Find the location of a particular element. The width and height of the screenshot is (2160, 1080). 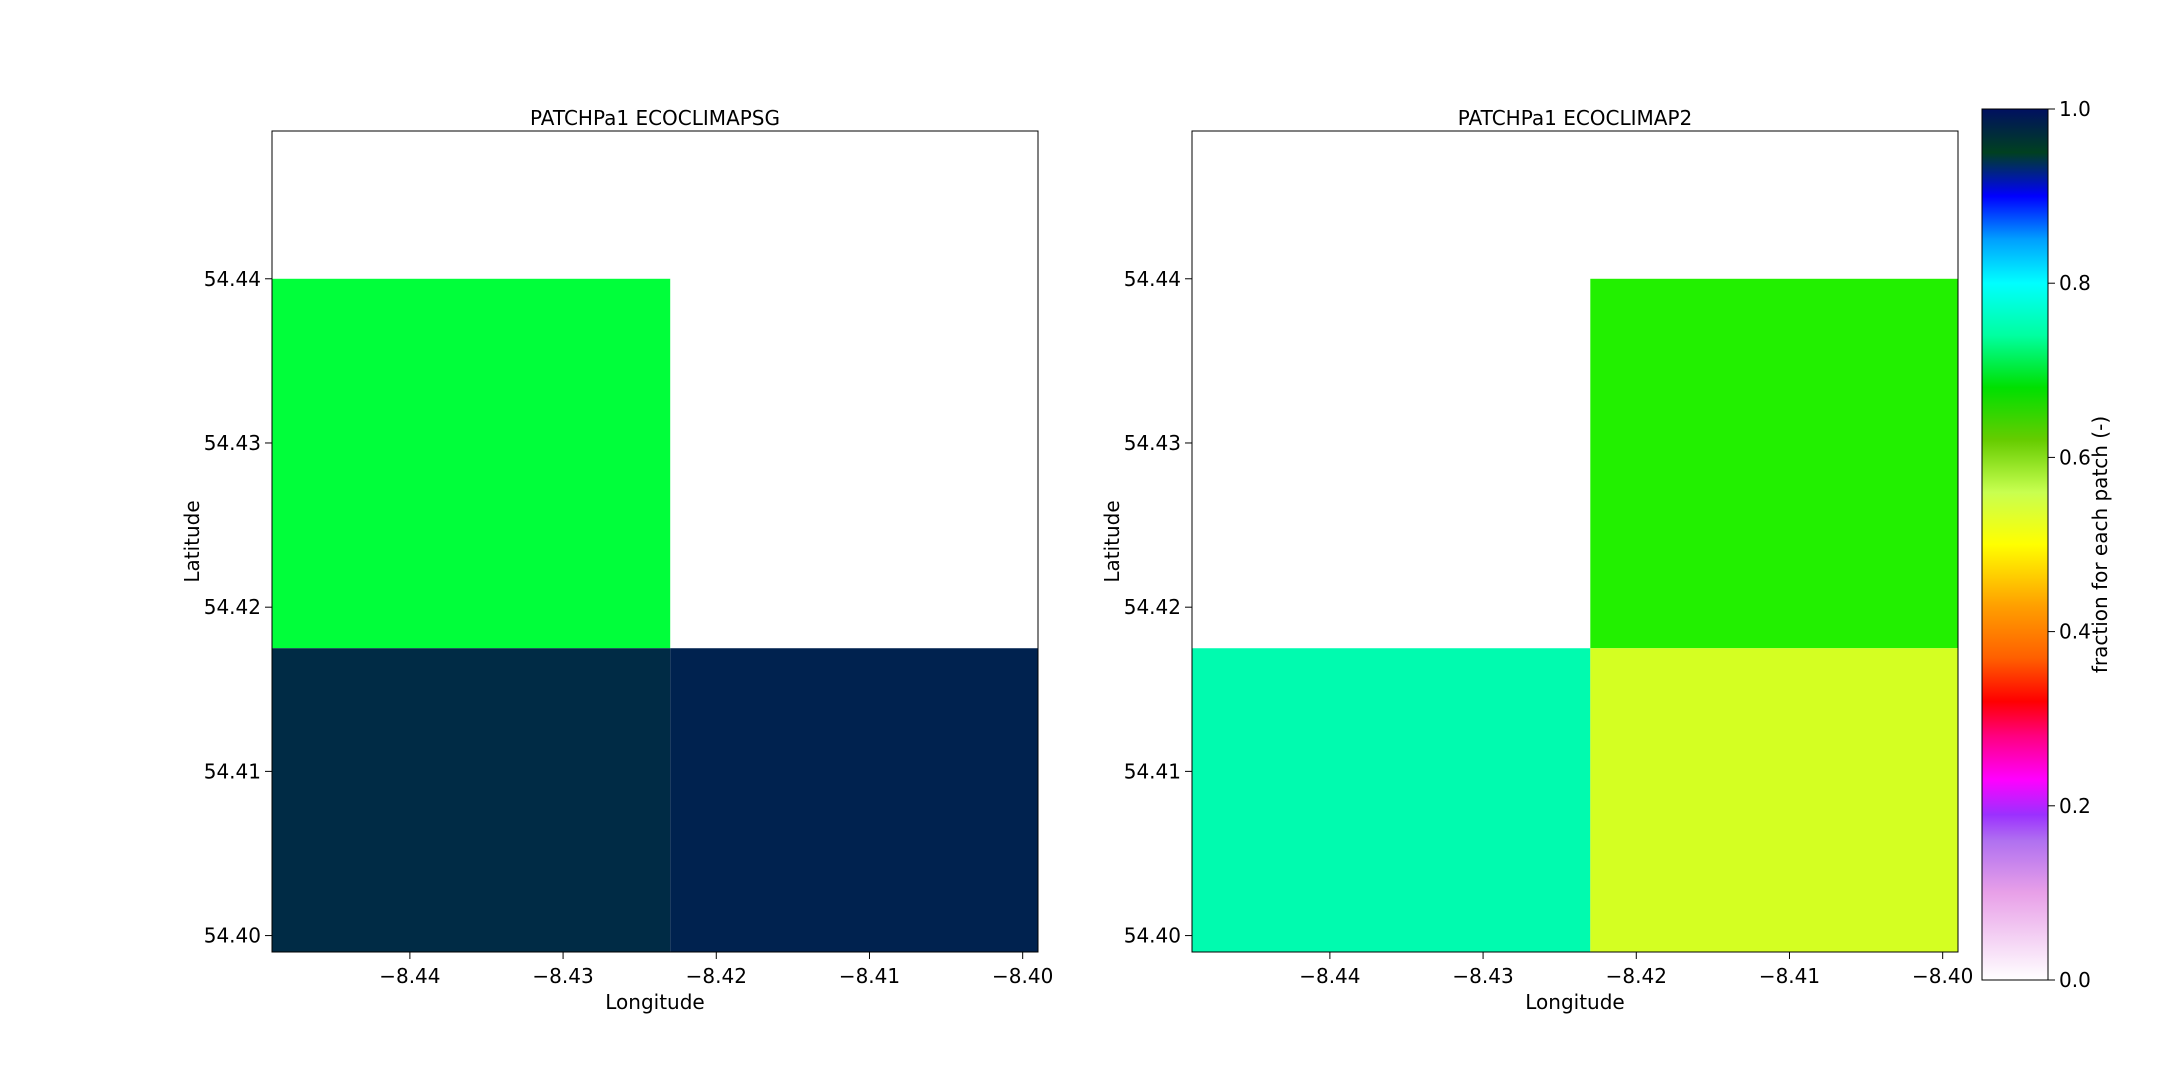

colorbar-ticks: 0.0 0.2 0.4 0.6 0.8 1.0 is located at coordinates (2069, 544).